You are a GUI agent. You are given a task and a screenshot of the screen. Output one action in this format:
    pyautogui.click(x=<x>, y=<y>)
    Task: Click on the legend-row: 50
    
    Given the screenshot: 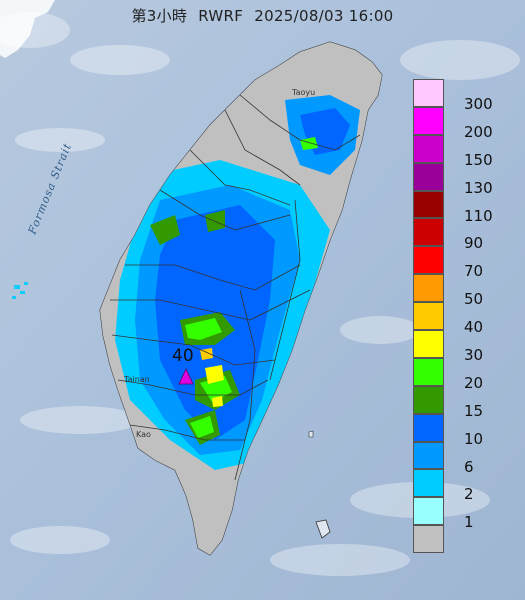 What is the action you would take?
    pyautogui.click(x=464, y=291)
    